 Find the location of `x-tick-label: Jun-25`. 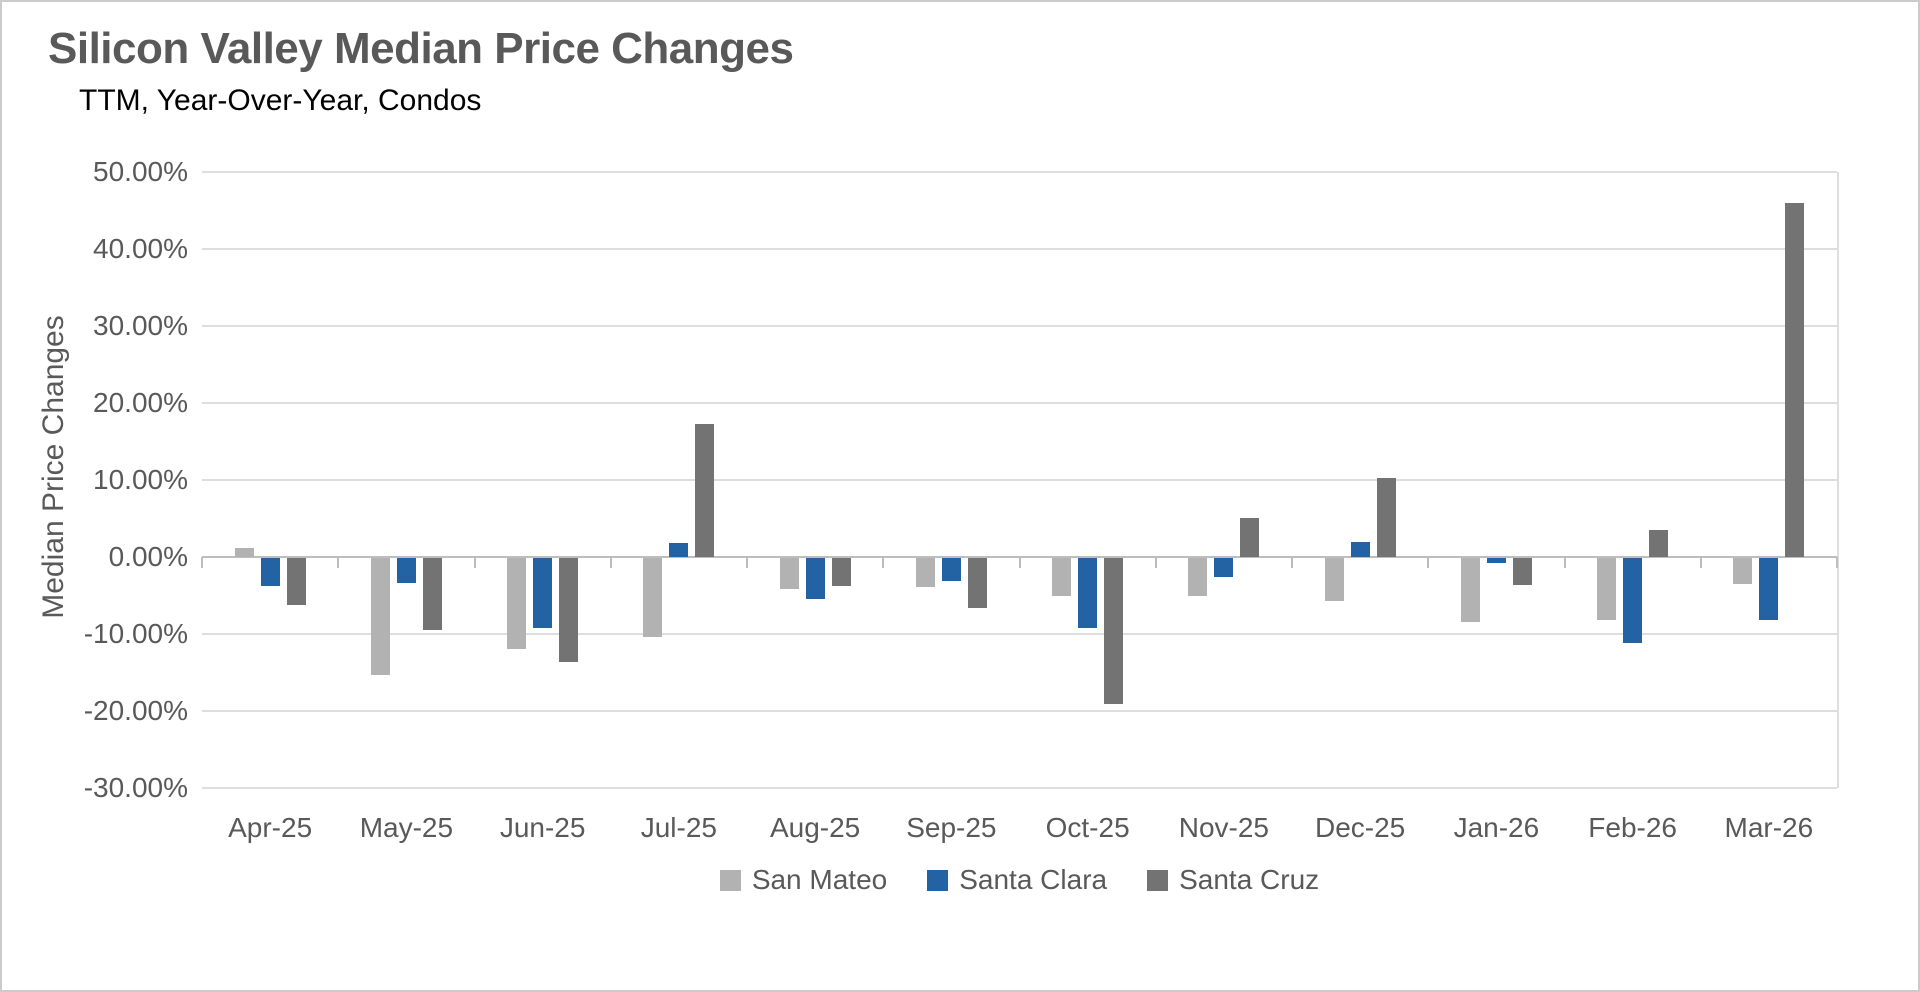

x-tick-label: Jun-25 is located at coordinates (542, 827).